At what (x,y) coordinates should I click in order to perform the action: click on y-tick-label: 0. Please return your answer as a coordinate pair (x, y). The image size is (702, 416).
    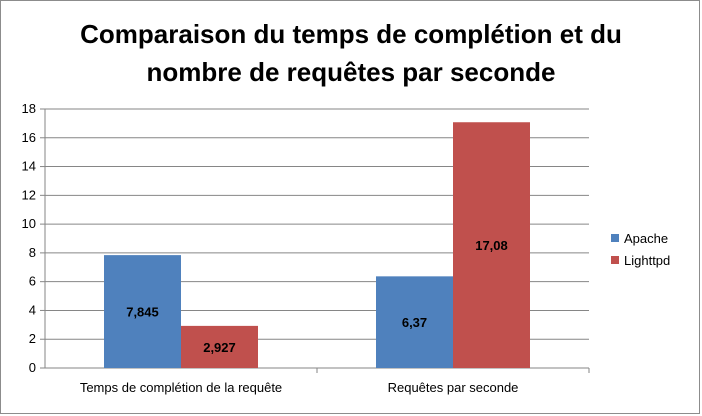
    Looking at the image, I should click on (32, 367).